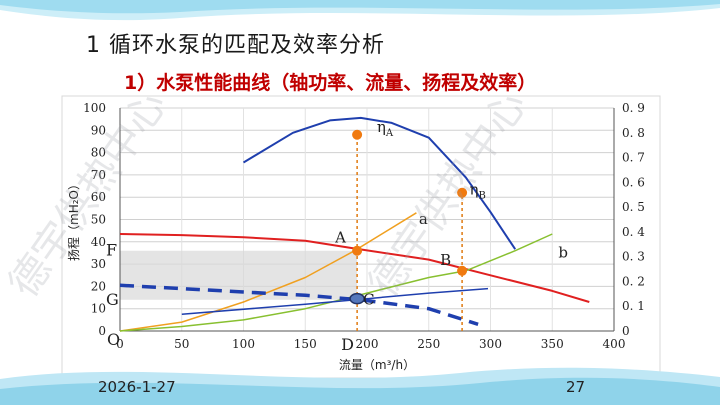 Image resolution: width=720 pixels, height=405 pixels. What do you see at coordinates (98, 153) in the screenshot?
I see `y-left-tick-label: 80` at bounding box center [98, 153].